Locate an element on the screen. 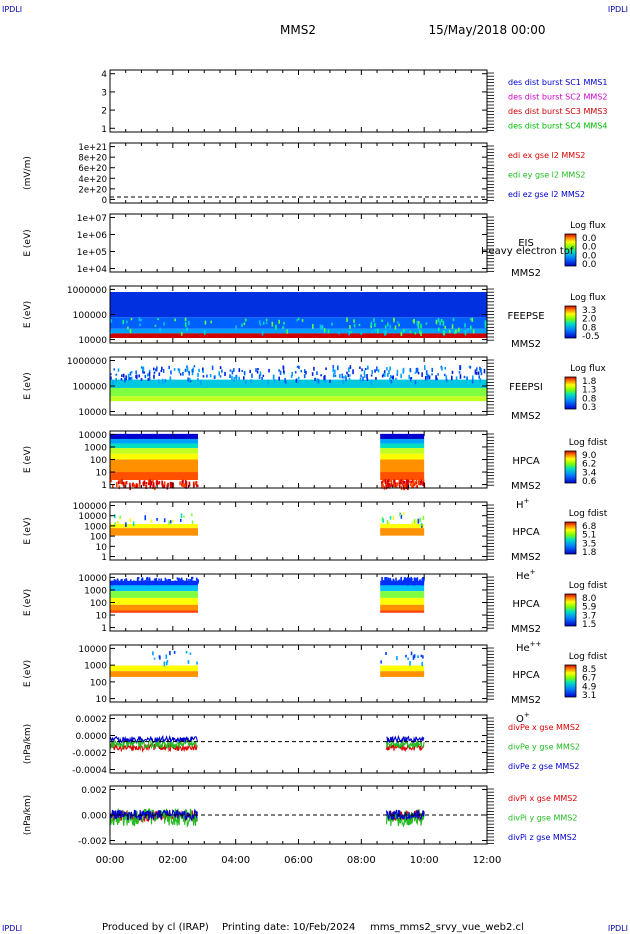  legend-entry: des dist burst SC4 MMS4 is located at coordinates (557, 126).